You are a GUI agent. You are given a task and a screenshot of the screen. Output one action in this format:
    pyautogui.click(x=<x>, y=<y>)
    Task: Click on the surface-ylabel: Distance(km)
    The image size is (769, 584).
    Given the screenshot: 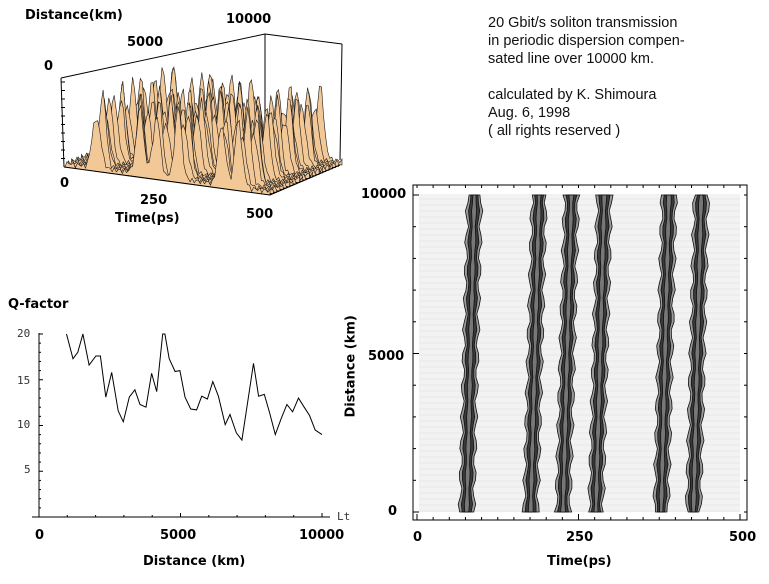 What is the action you would take?
    pyautogui.click(x=74, y=15)
    